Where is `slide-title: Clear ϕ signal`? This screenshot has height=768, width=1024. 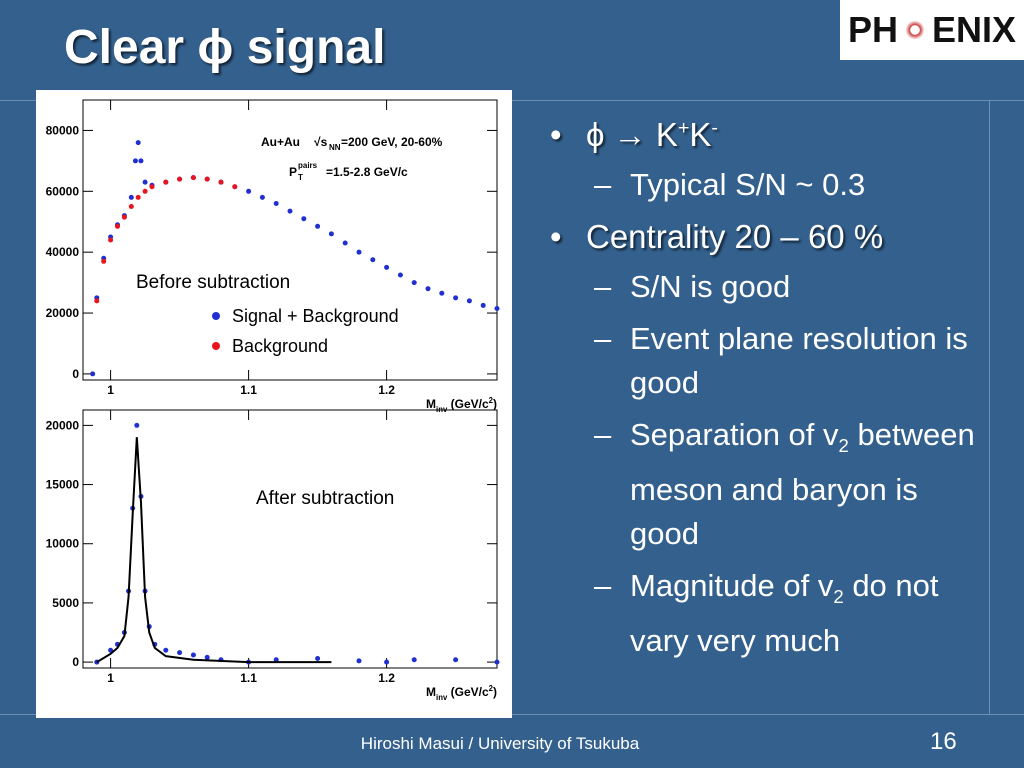
slide-title: Clear ϕ signal is located at coordinates (225, 47).